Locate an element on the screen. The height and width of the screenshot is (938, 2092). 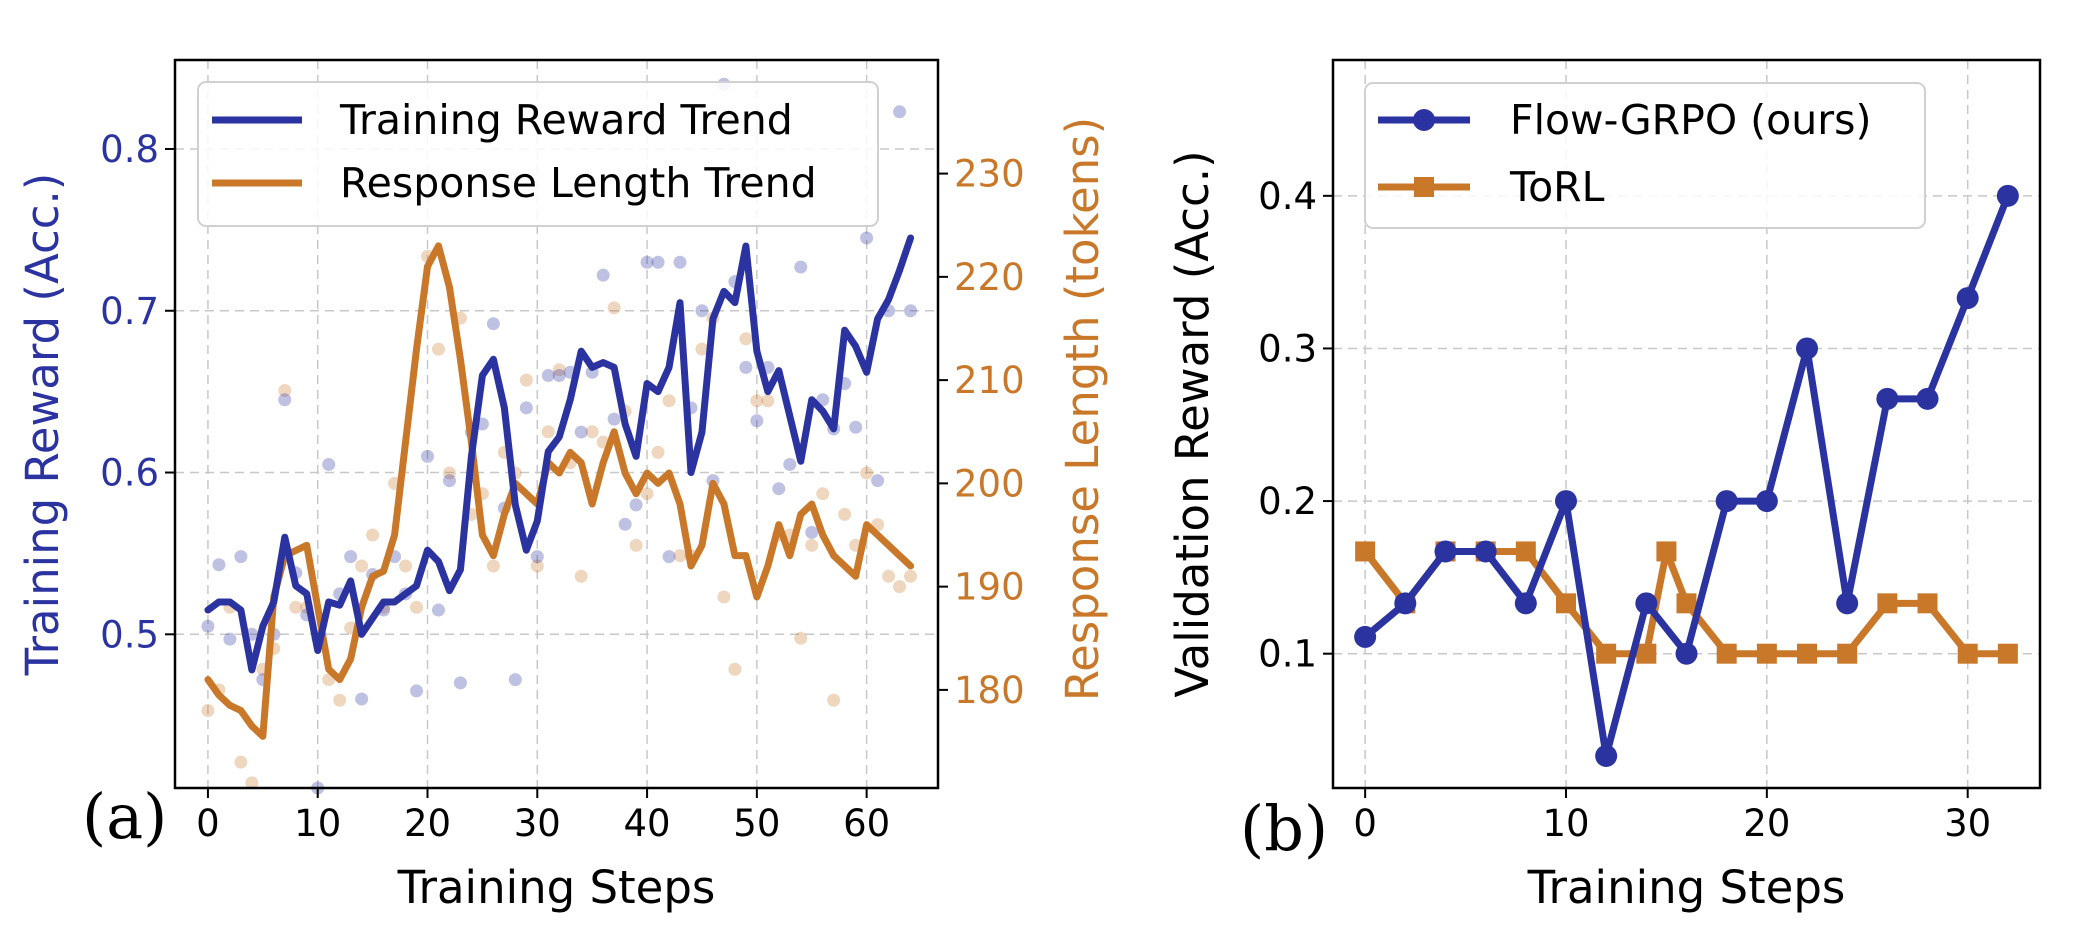
legend-marker-torl is located at coordinates (1424, 187).